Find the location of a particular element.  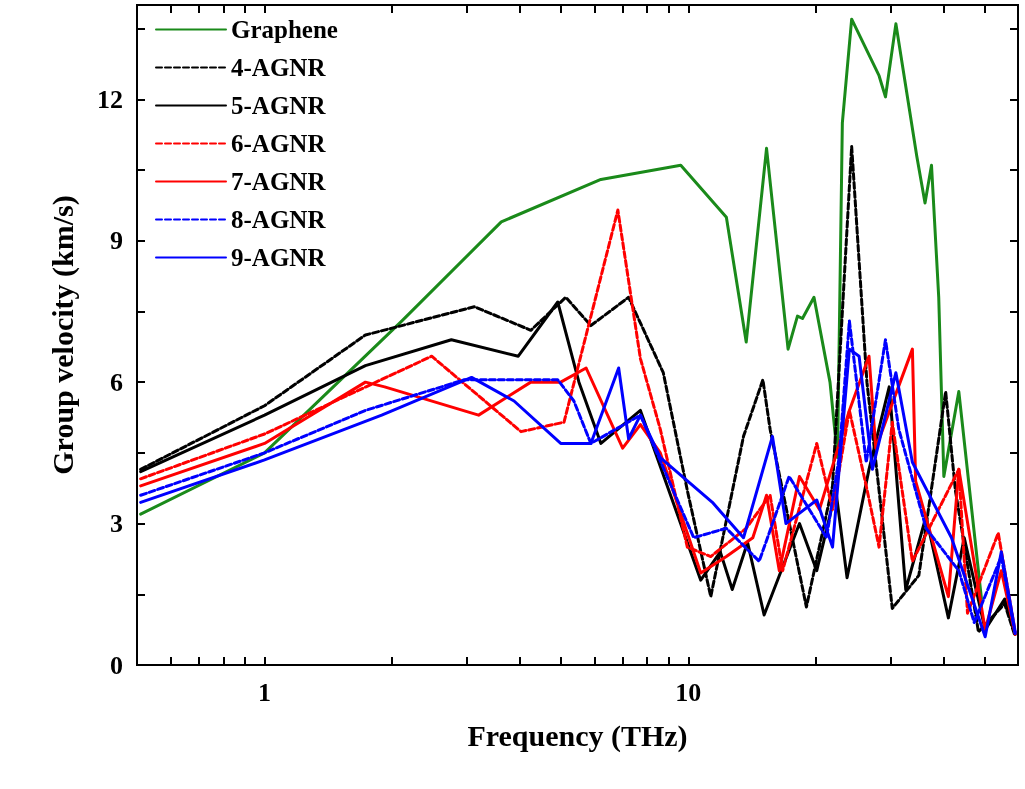

legend-label: 8-AGNR is located at coordinates (279, 219).